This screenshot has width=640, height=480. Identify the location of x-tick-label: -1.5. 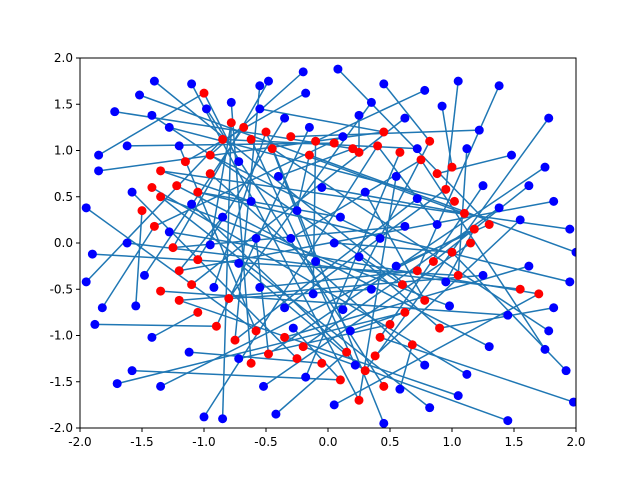
(141, 442).